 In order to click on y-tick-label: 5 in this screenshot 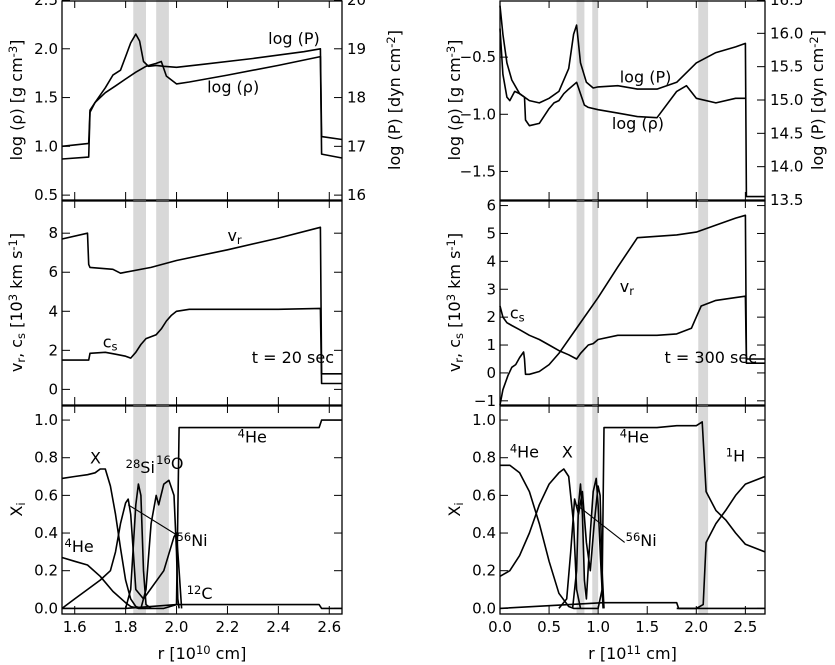, I will do `click(491, 233)`.